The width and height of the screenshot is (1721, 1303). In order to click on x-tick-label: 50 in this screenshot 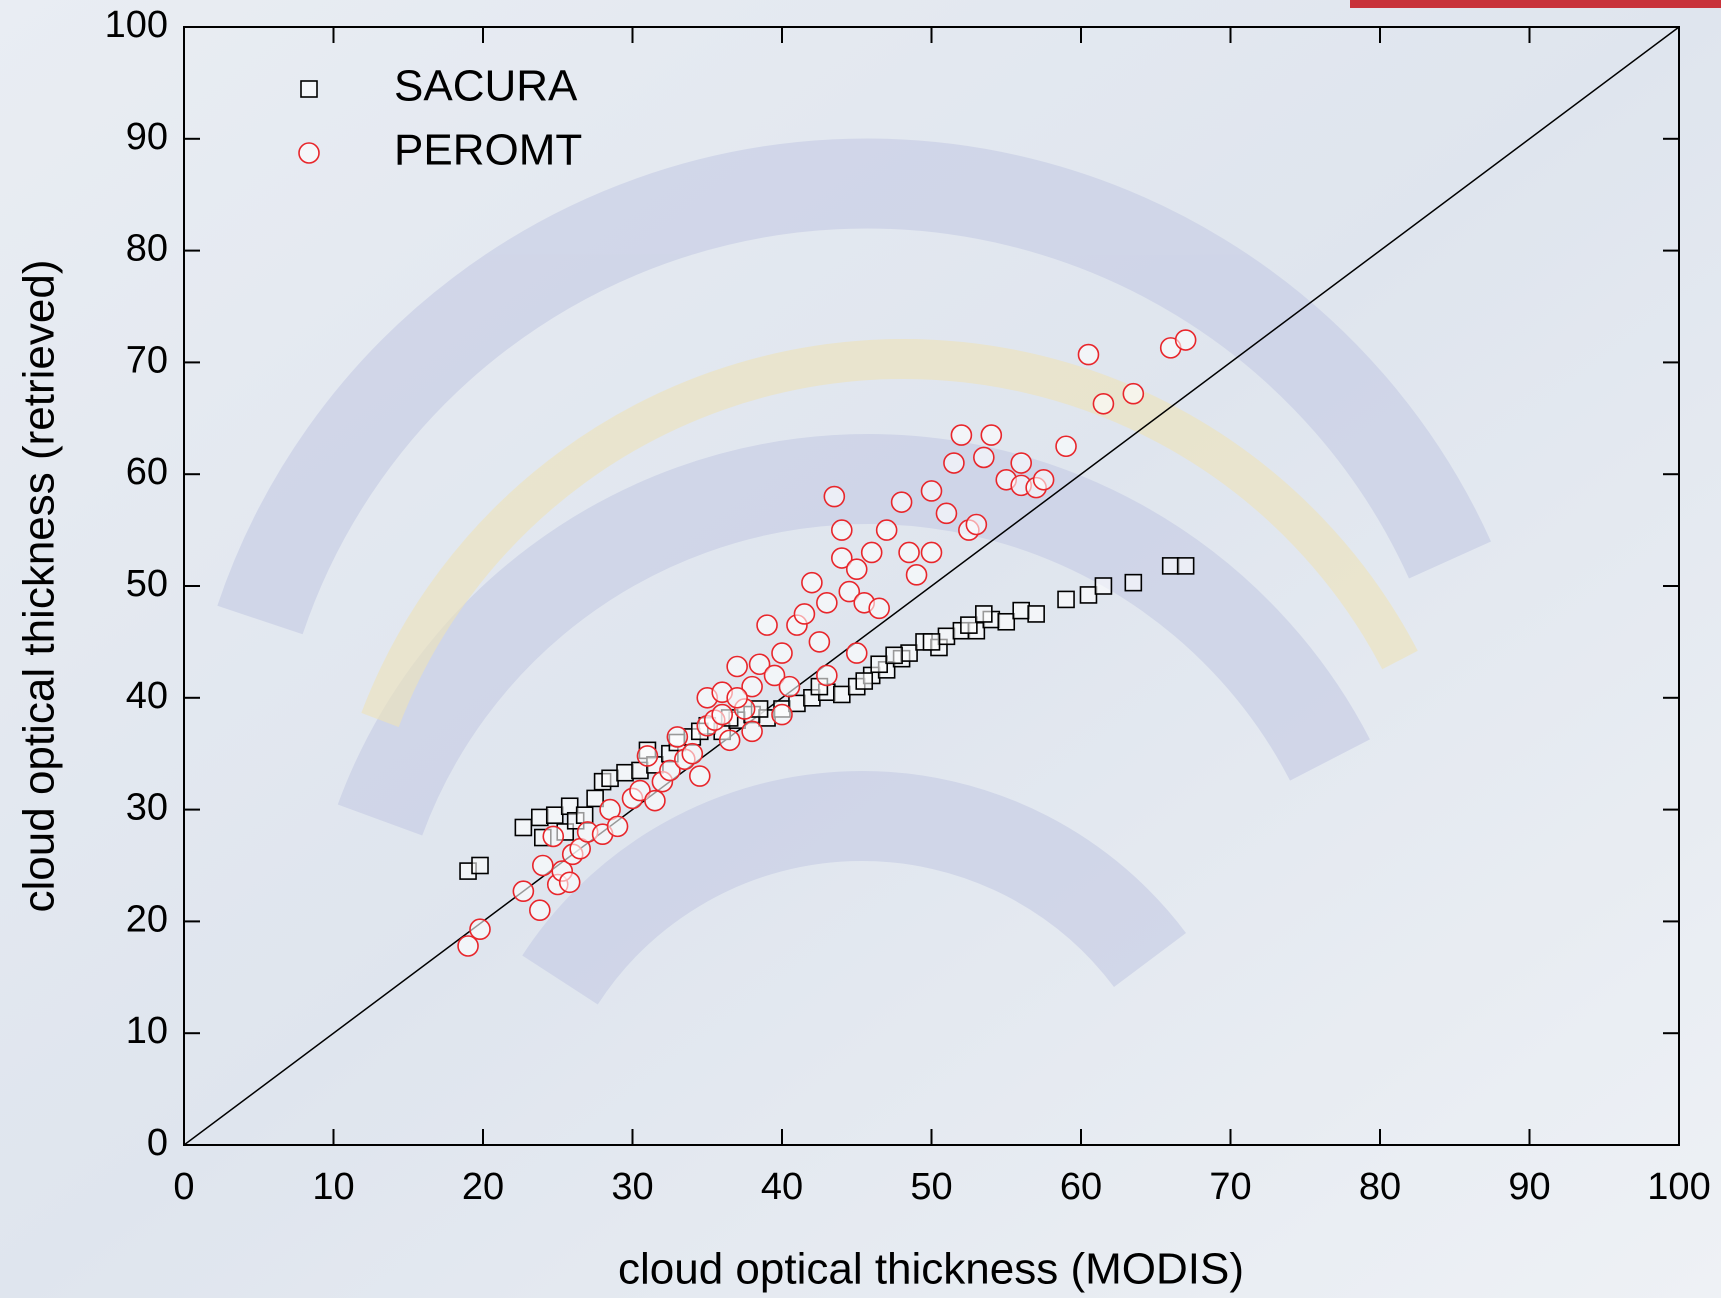, I will do `click(931, 1187)`.